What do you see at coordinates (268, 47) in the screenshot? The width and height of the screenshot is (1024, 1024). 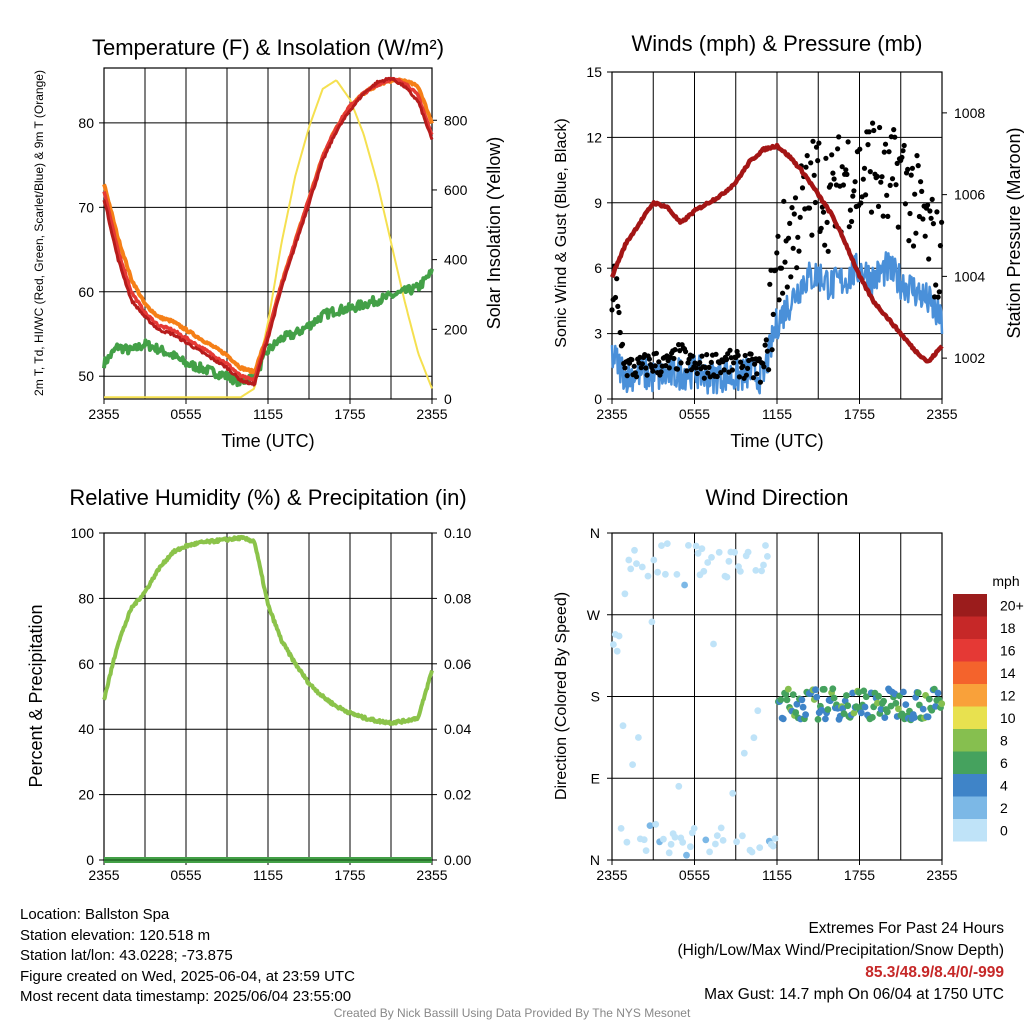 I see `p0-title: Temperature (F) & Insolation (W/m²)` at bounding box center [268, 47].